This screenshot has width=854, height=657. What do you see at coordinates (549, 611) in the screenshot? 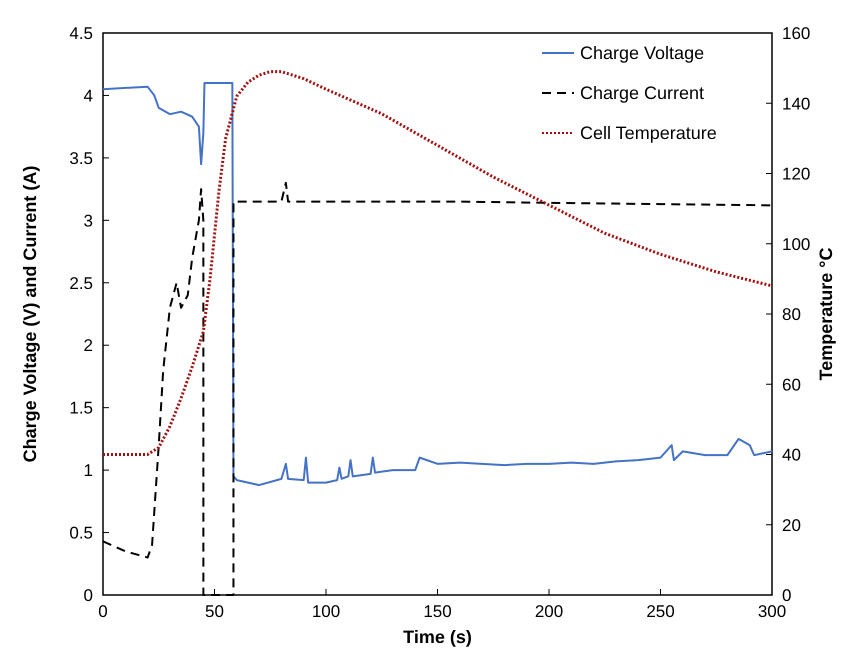
I see `x-tick-label: 200` at bounding box center [549, 611].